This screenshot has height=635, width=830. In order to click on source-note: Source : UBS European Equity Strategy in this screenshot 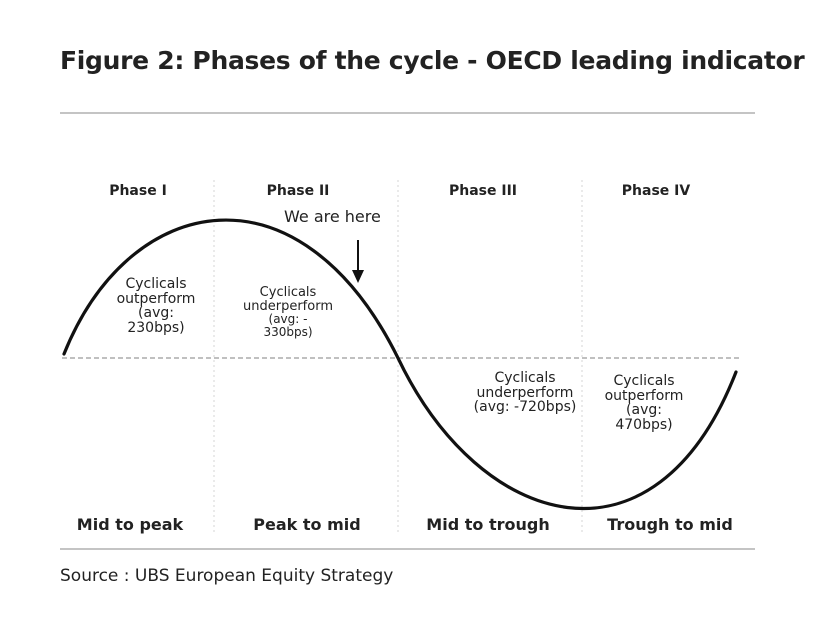, I will do `click(227, 576)`.